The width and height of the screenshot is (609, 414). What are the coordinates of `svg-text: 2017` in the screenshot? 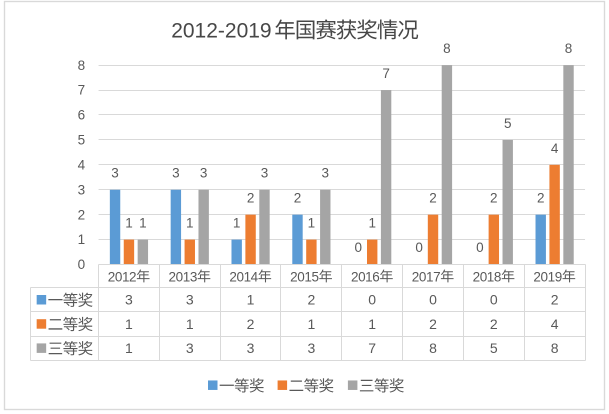 It's located at (426, 276).